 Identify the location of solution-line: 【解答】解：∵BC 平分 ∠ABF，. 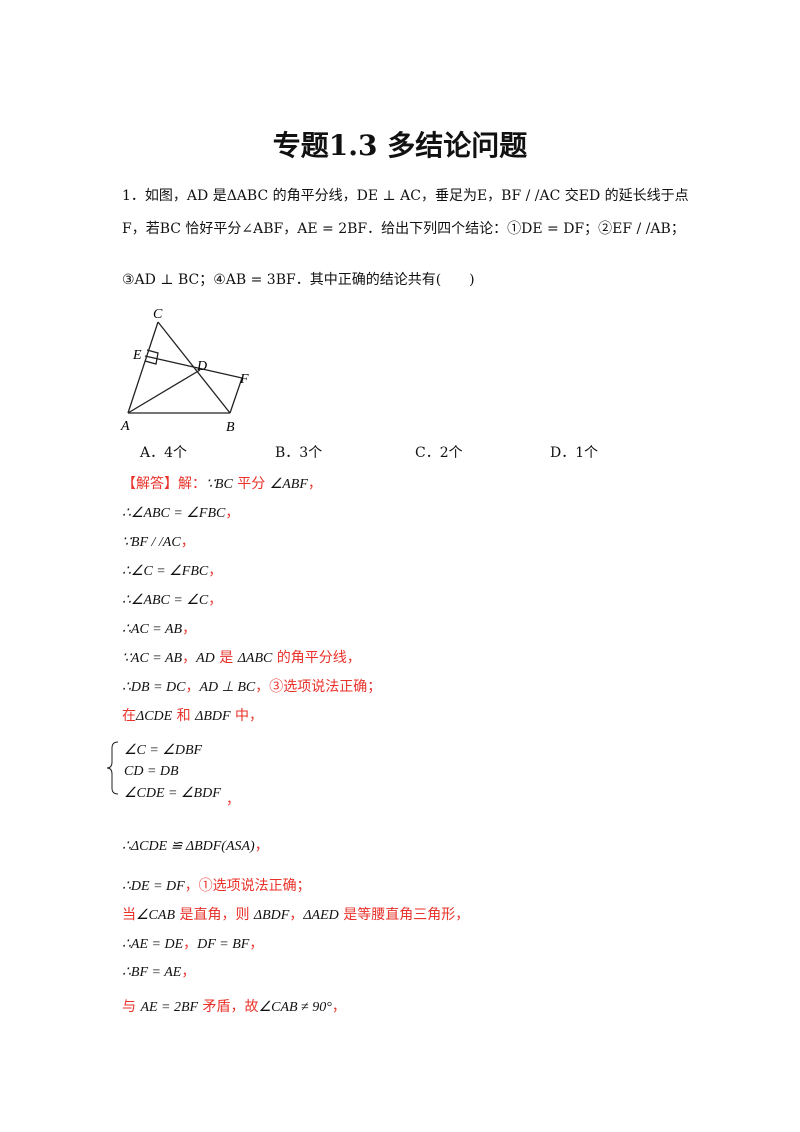
(222, 484).